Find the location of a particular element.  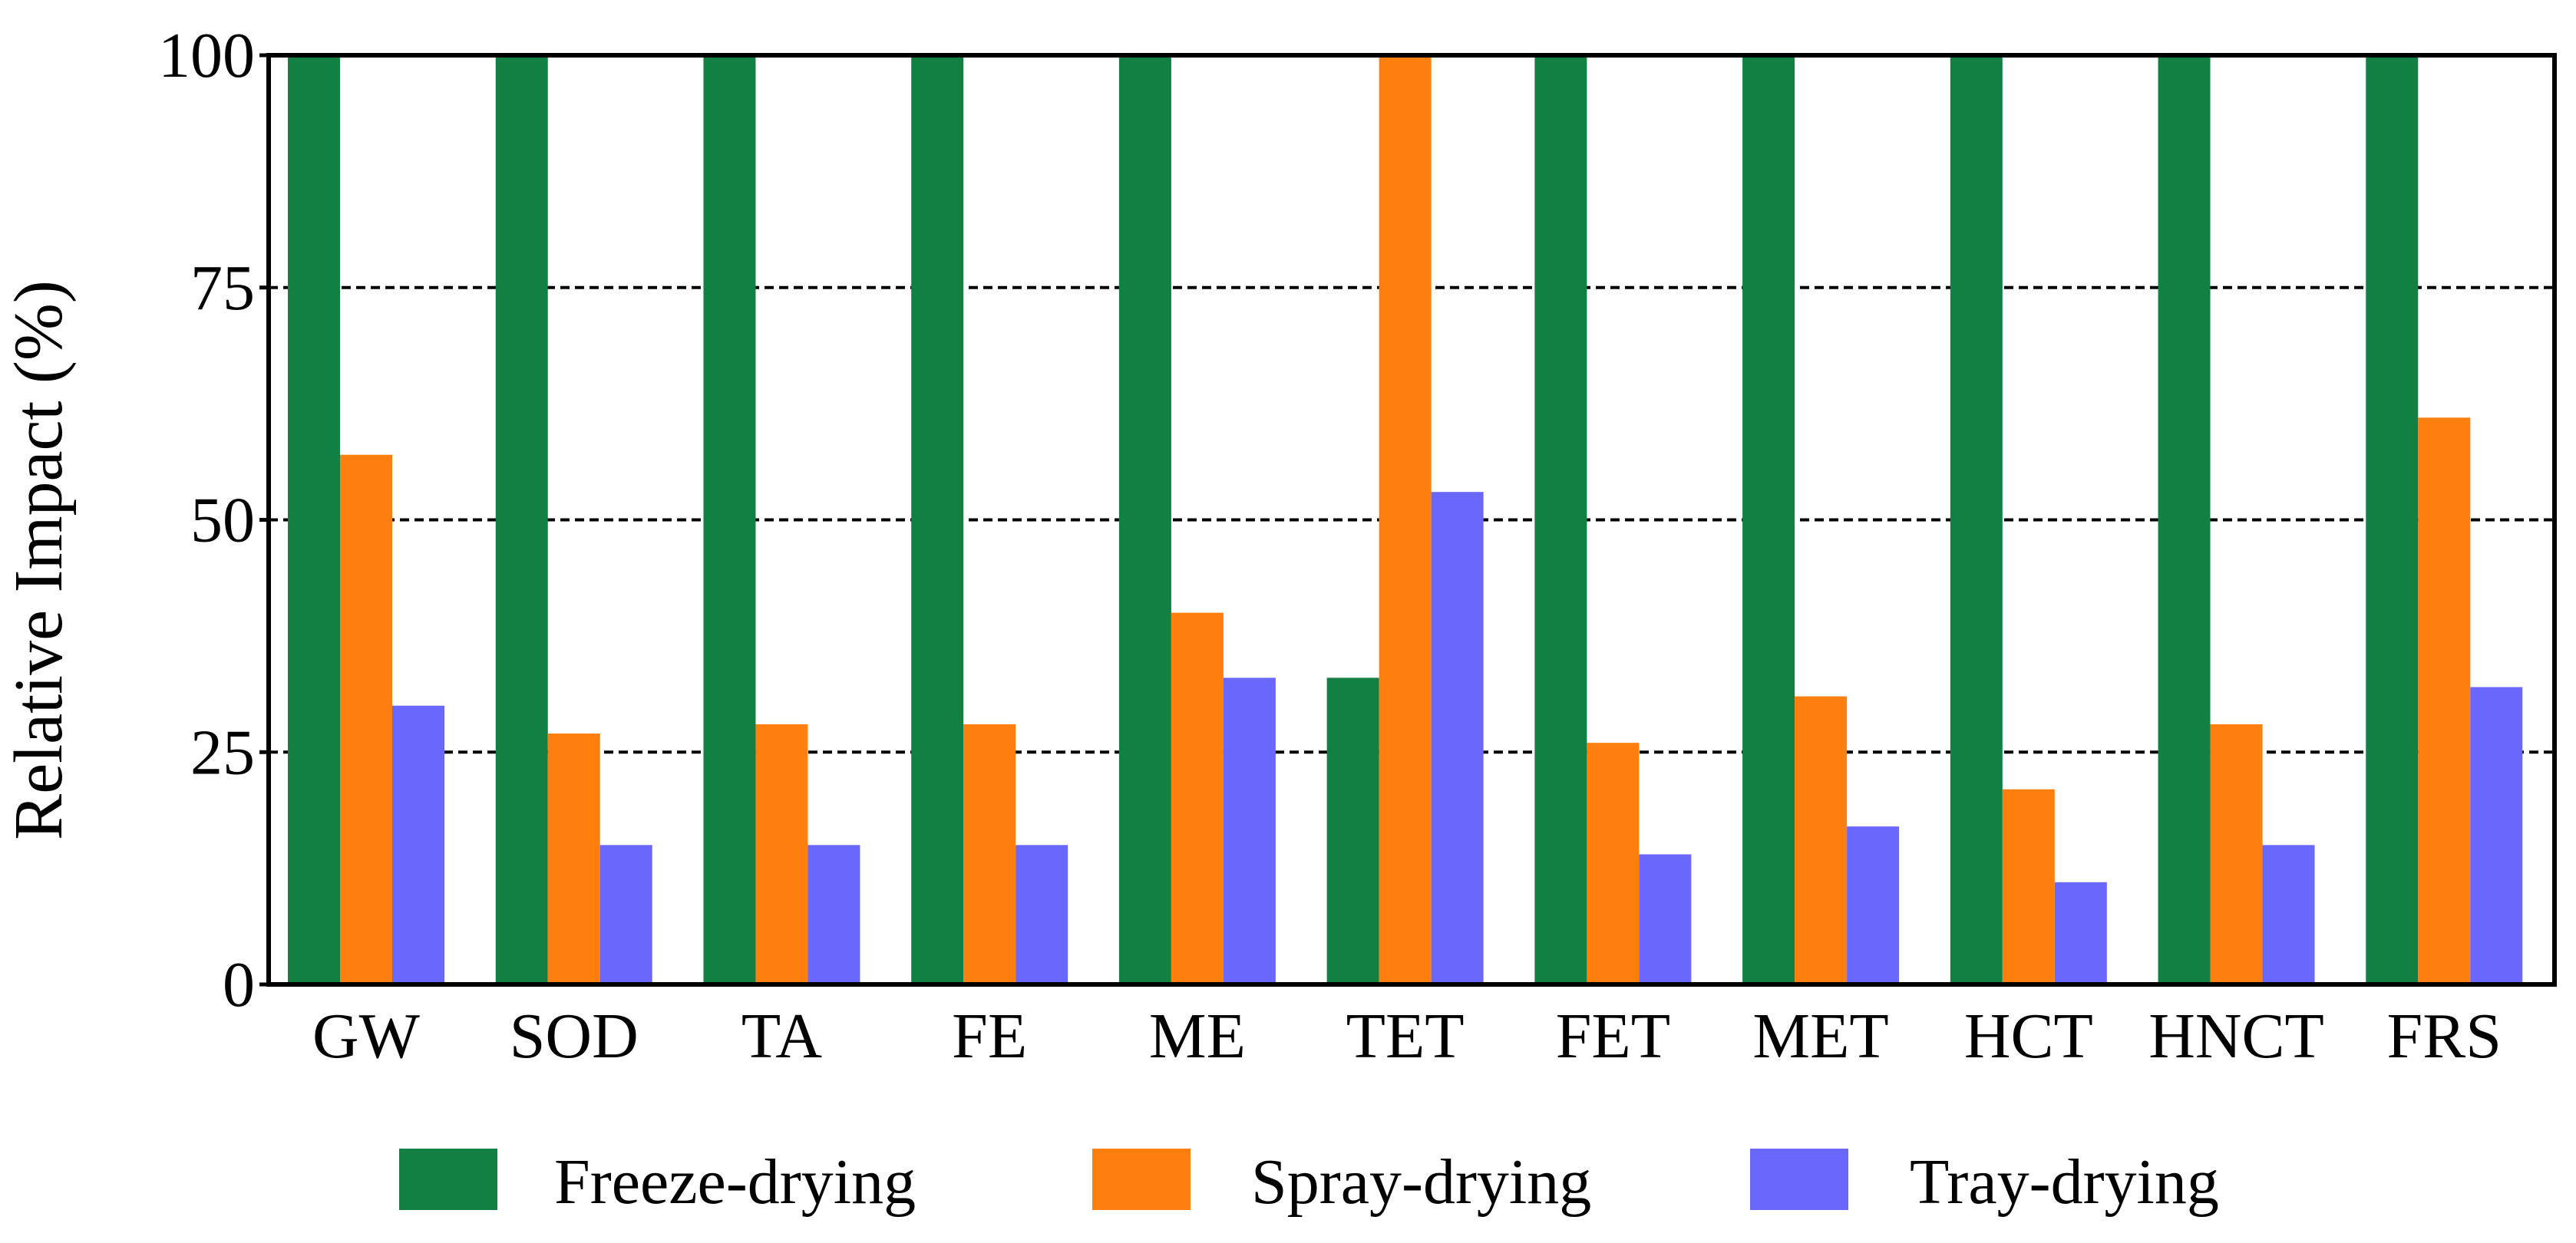

y-tick-label-25: 25 is located at coordinates (222, 752).